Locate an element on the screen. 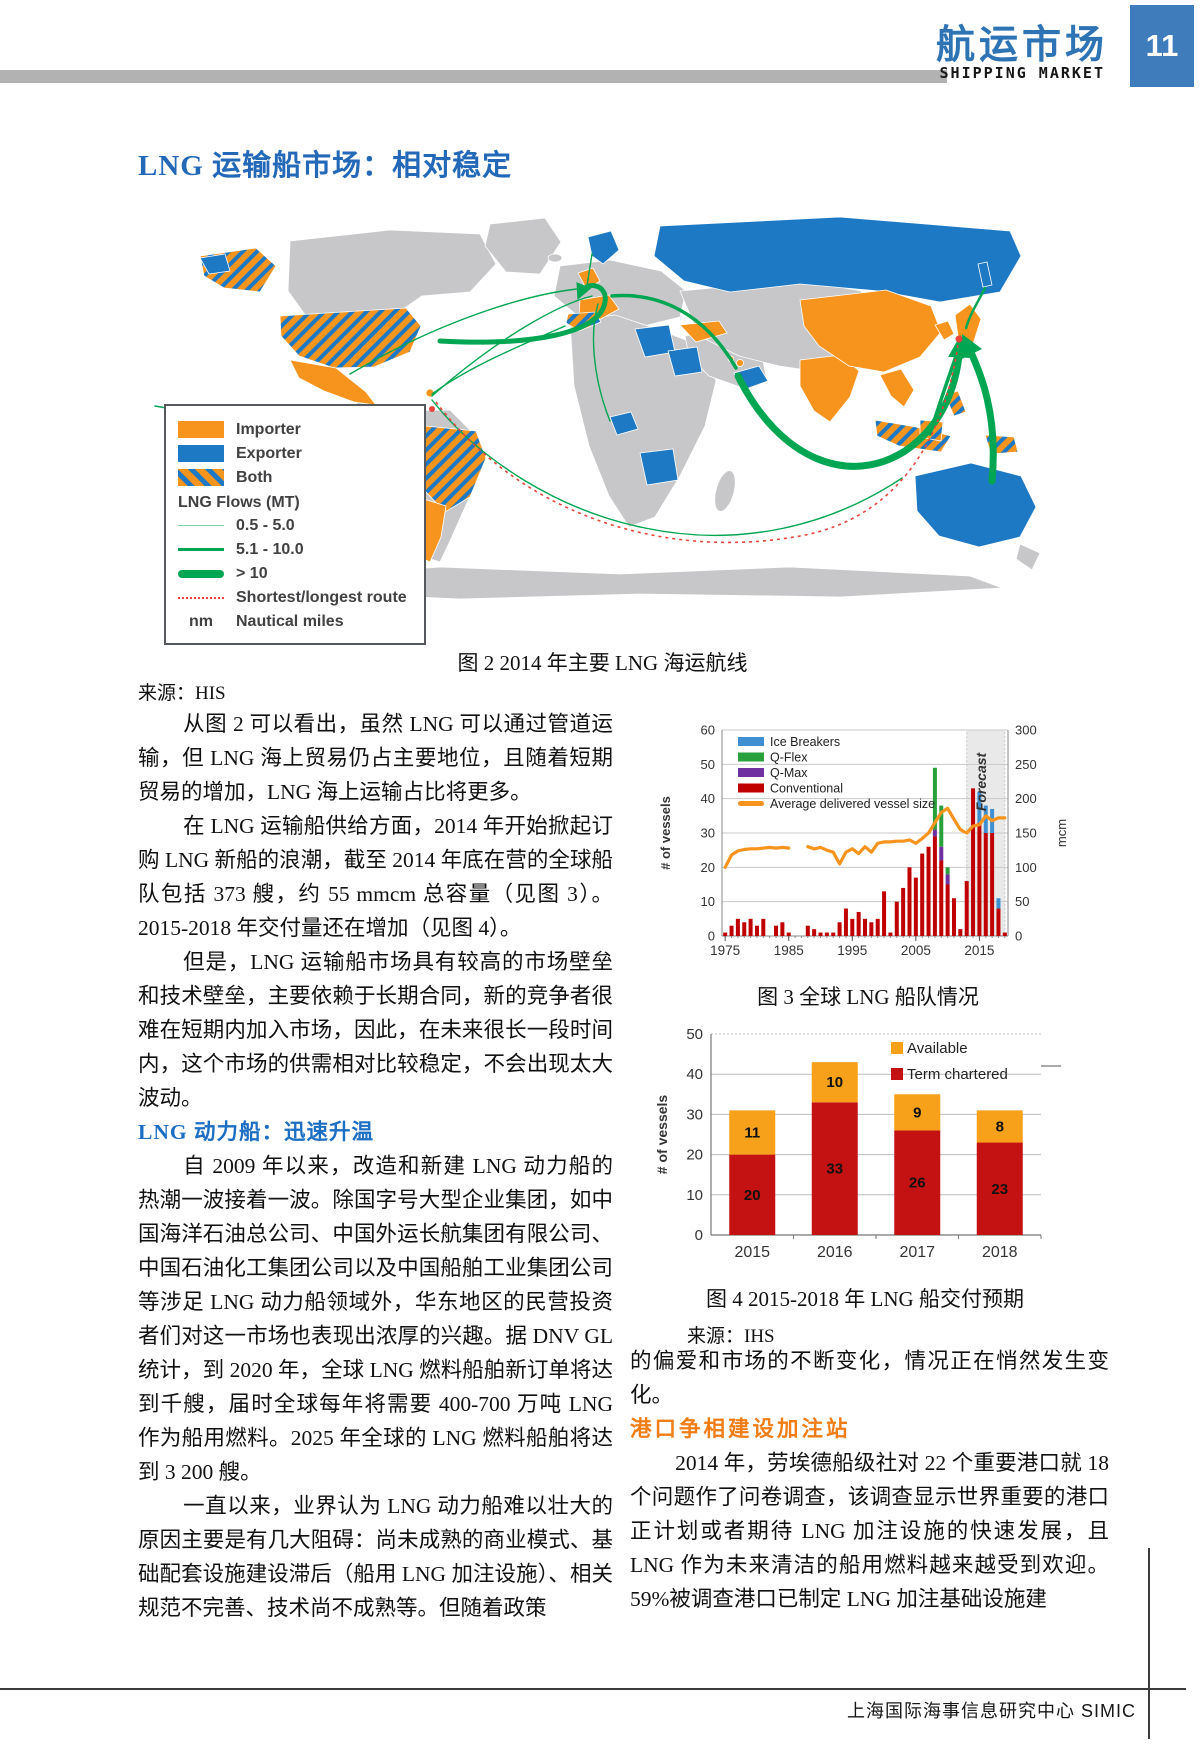 The image size is (1200, 1744). legend-item-importer: Importer is located at coordinates (295, 429).